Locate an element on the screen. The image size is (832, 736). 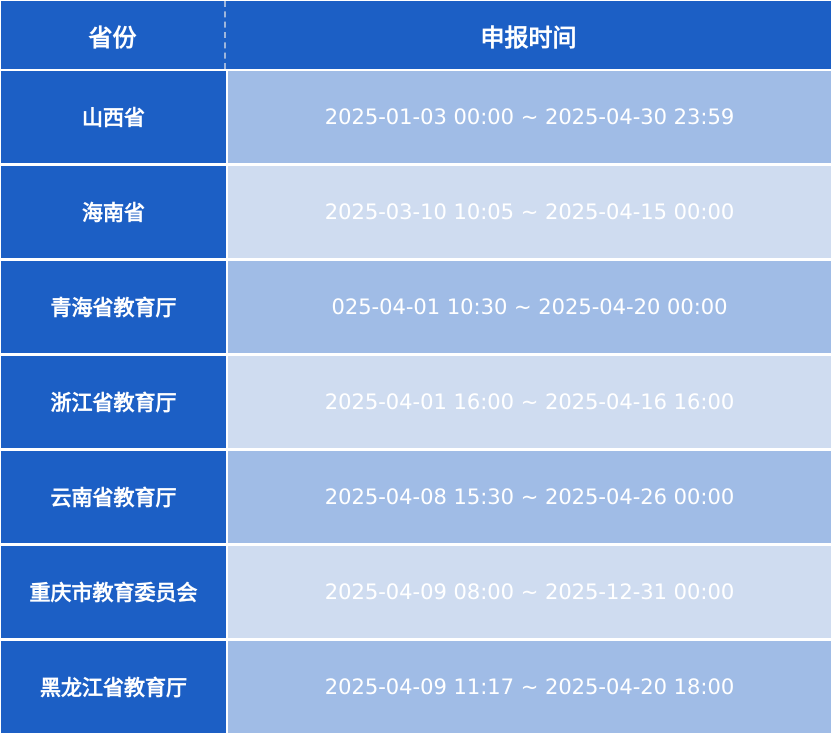
table-row: 青海省教育厅 025-04-01 10:30 ~ 2025-04-20 00:00 is located at coordinates (416, 308).